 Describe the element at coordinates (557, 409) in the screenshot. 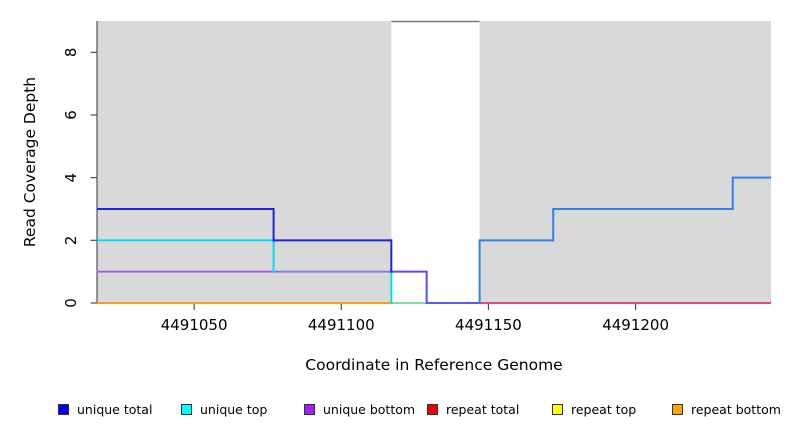

I see `legend-swatch-repeat-top` at that location.